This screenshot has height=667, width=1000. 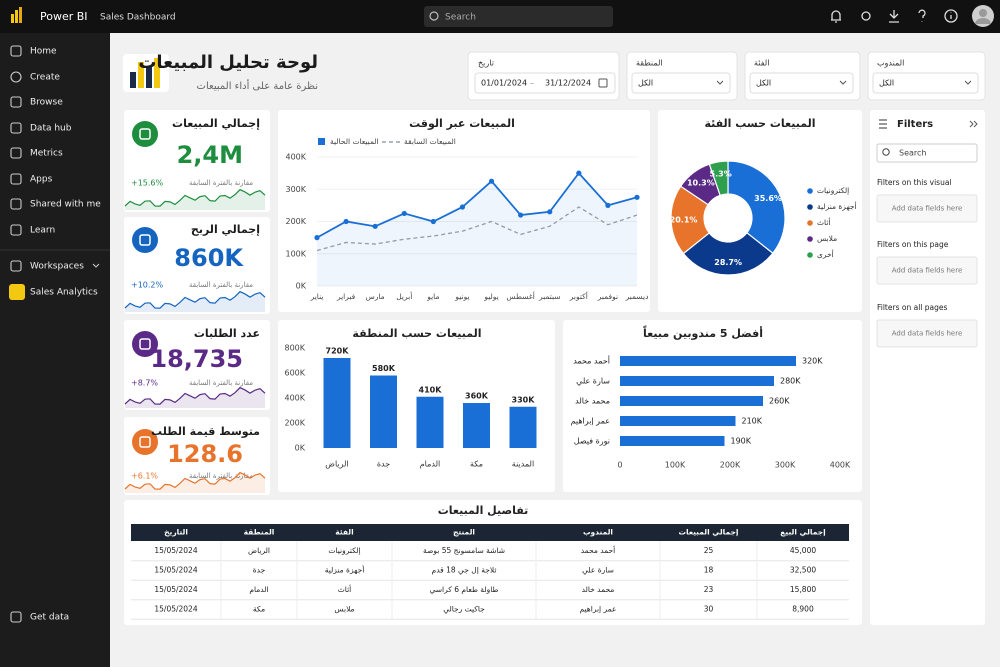 I want to click on nav-item: Data hub, so click(x=51, y=129).